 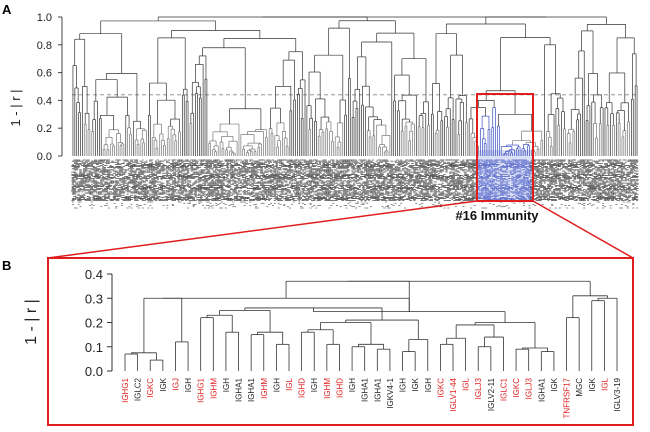 I want to click on y-tick-label-a: 0.2, so click(x=44, y=129).